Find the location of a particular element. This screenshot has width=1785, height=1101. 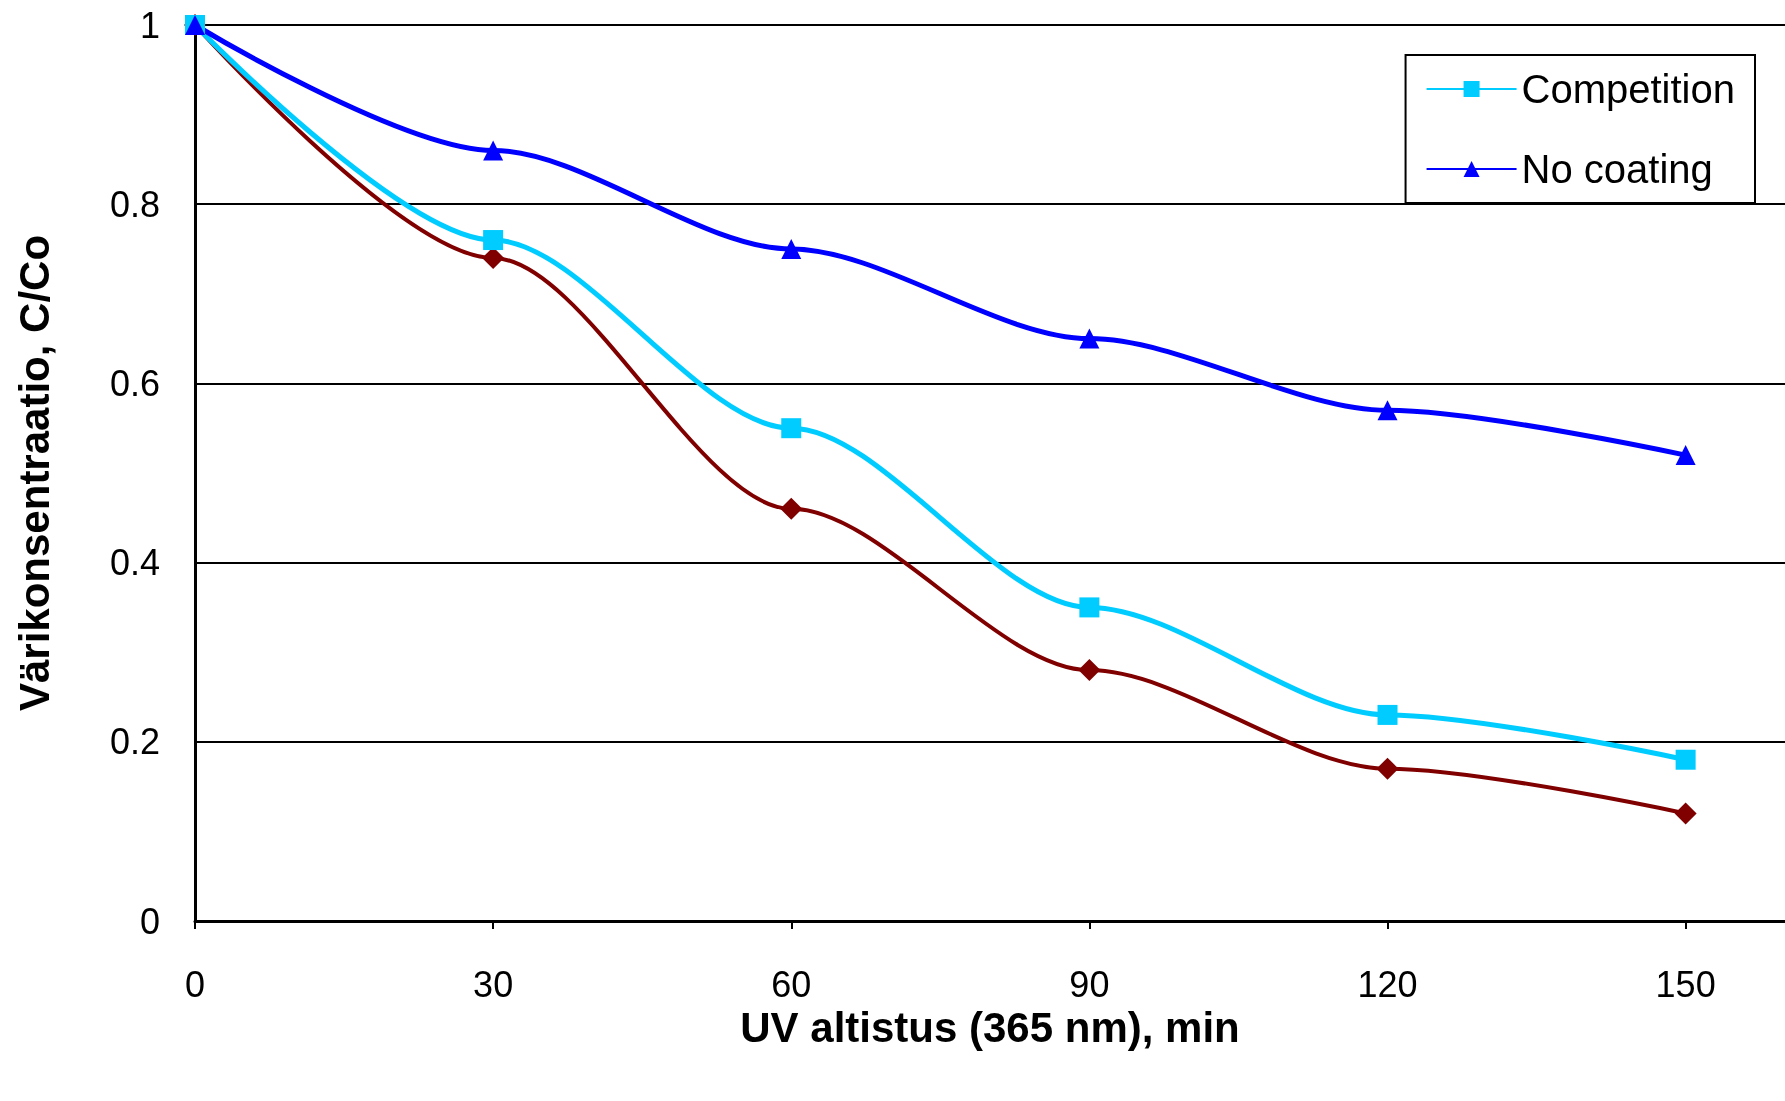

x-tick-label: 90 is located at coordinates (1089, 984).